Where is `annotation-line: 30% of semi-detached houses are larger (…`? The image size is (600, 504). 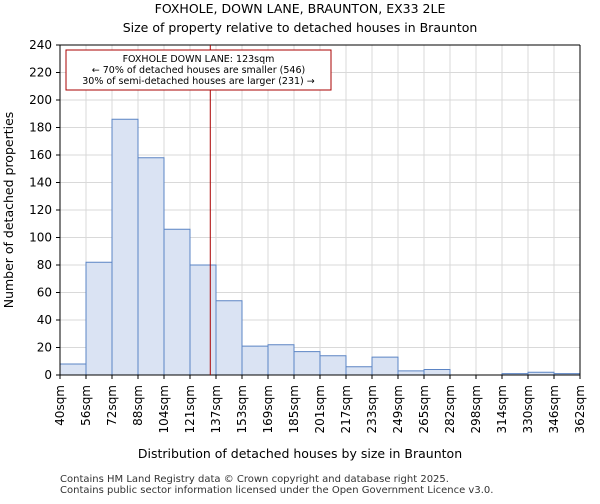 annotation-line: 30% of semi-detached houses are larger (… is located at coordinates (198, 81).